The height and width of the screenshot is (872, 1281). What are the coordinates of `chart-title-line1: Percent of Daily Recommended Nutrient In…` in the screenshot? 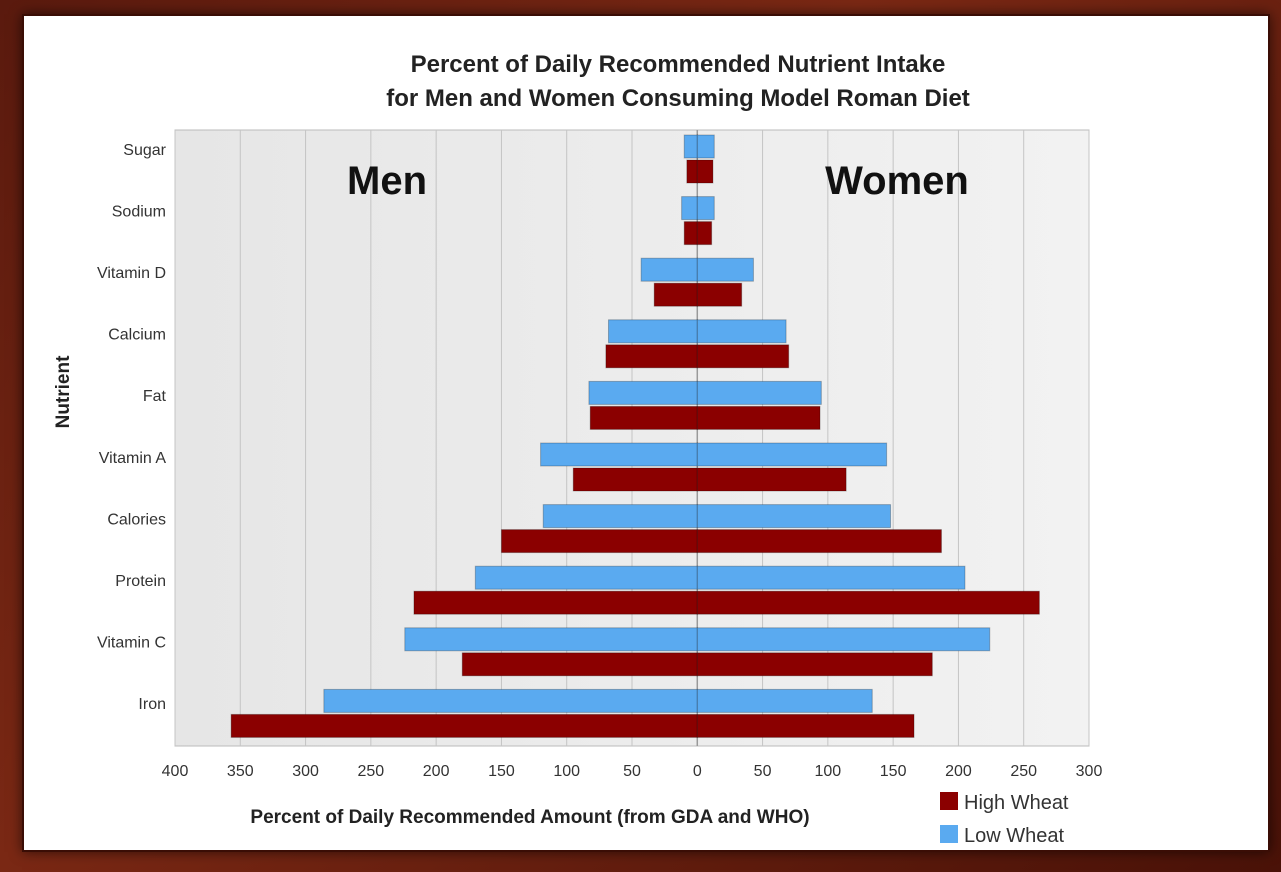 It's located at (678, 64).